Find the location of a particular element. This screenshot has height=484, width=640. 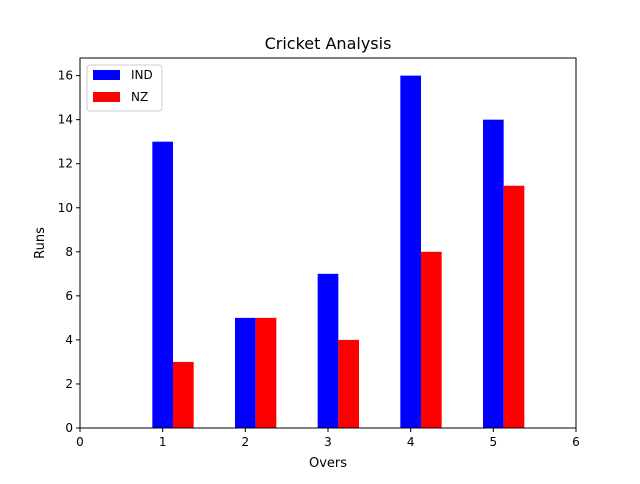

y-tick-label: 2 is located at coordinates (69, 384).